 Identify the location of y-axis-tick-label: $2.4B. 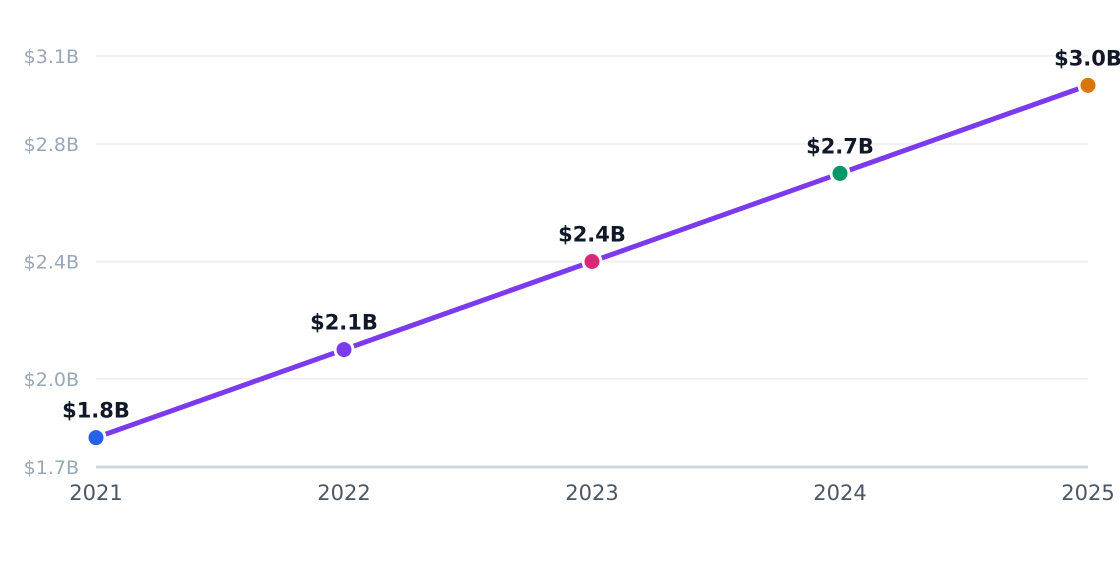
(51, 263).